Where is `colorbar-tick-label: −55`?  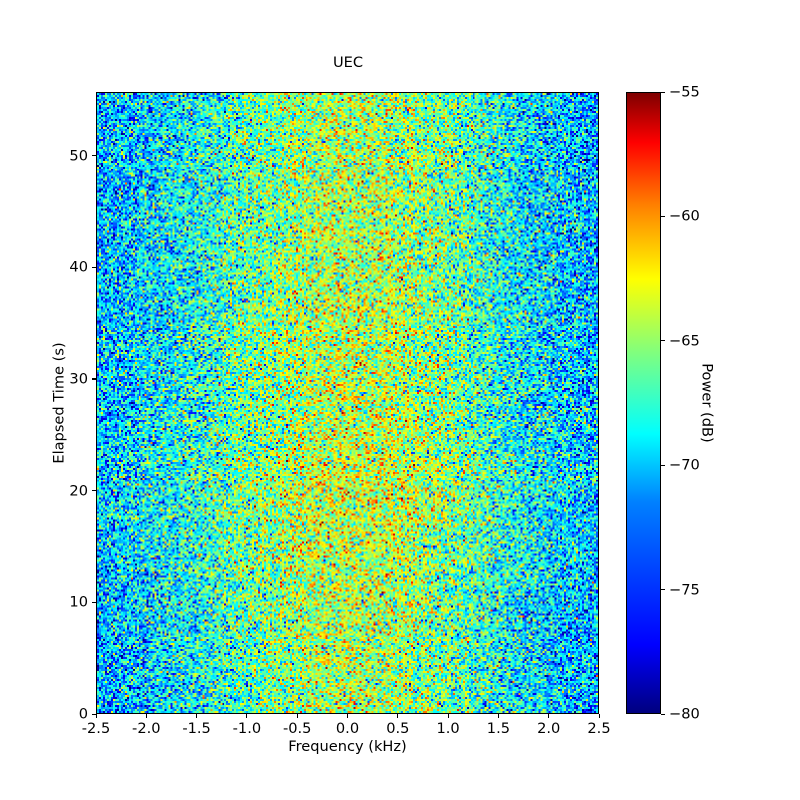
colorbar-tick-label: −55 is located at coordinates (684, 92).